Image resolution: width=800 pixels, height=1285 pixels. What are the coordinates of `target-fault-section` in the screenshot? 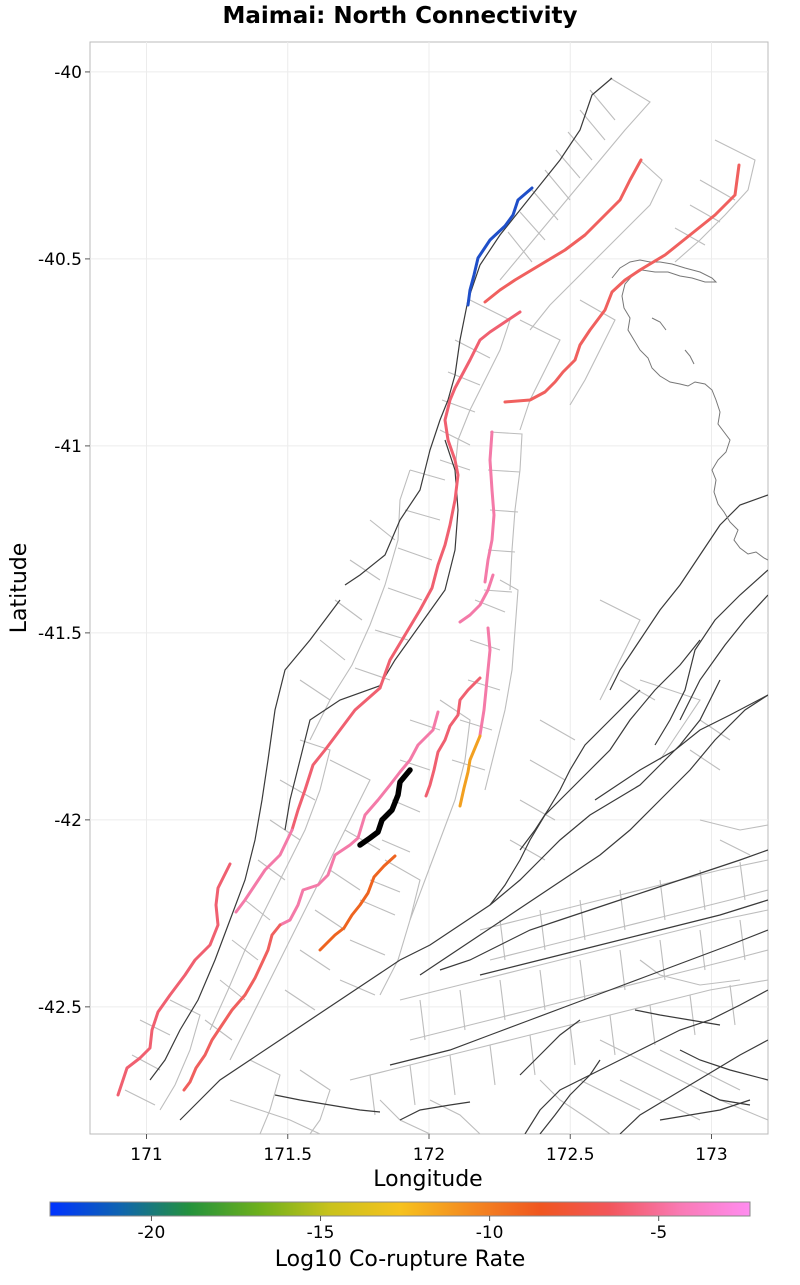 It's located at (385, 807).